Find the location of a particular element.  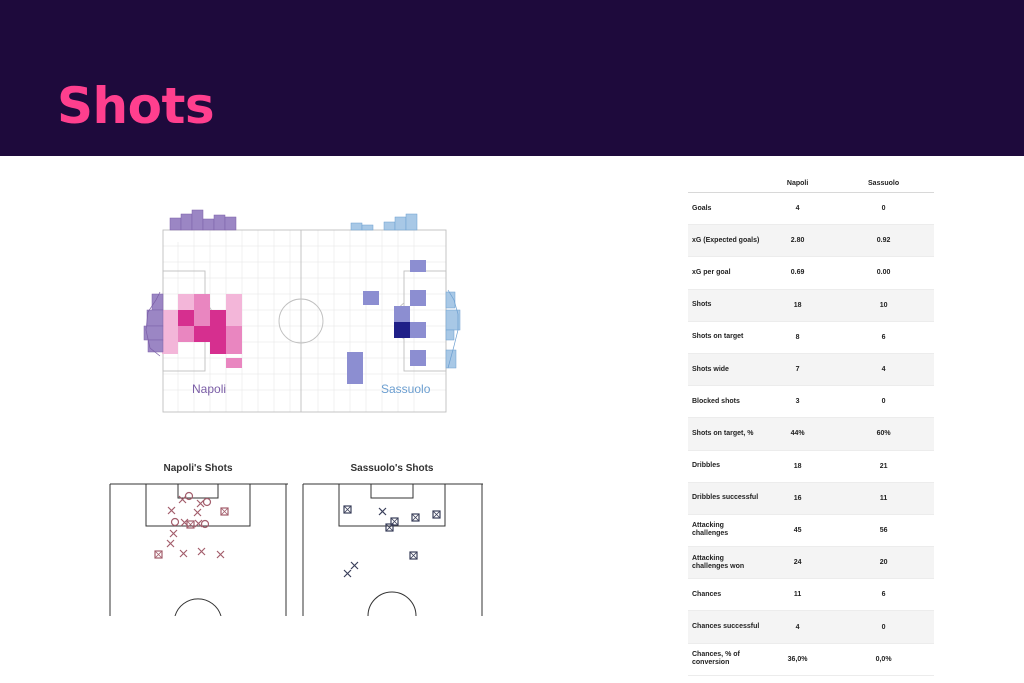

away-value: 10 is located at coordinates (883, 305).